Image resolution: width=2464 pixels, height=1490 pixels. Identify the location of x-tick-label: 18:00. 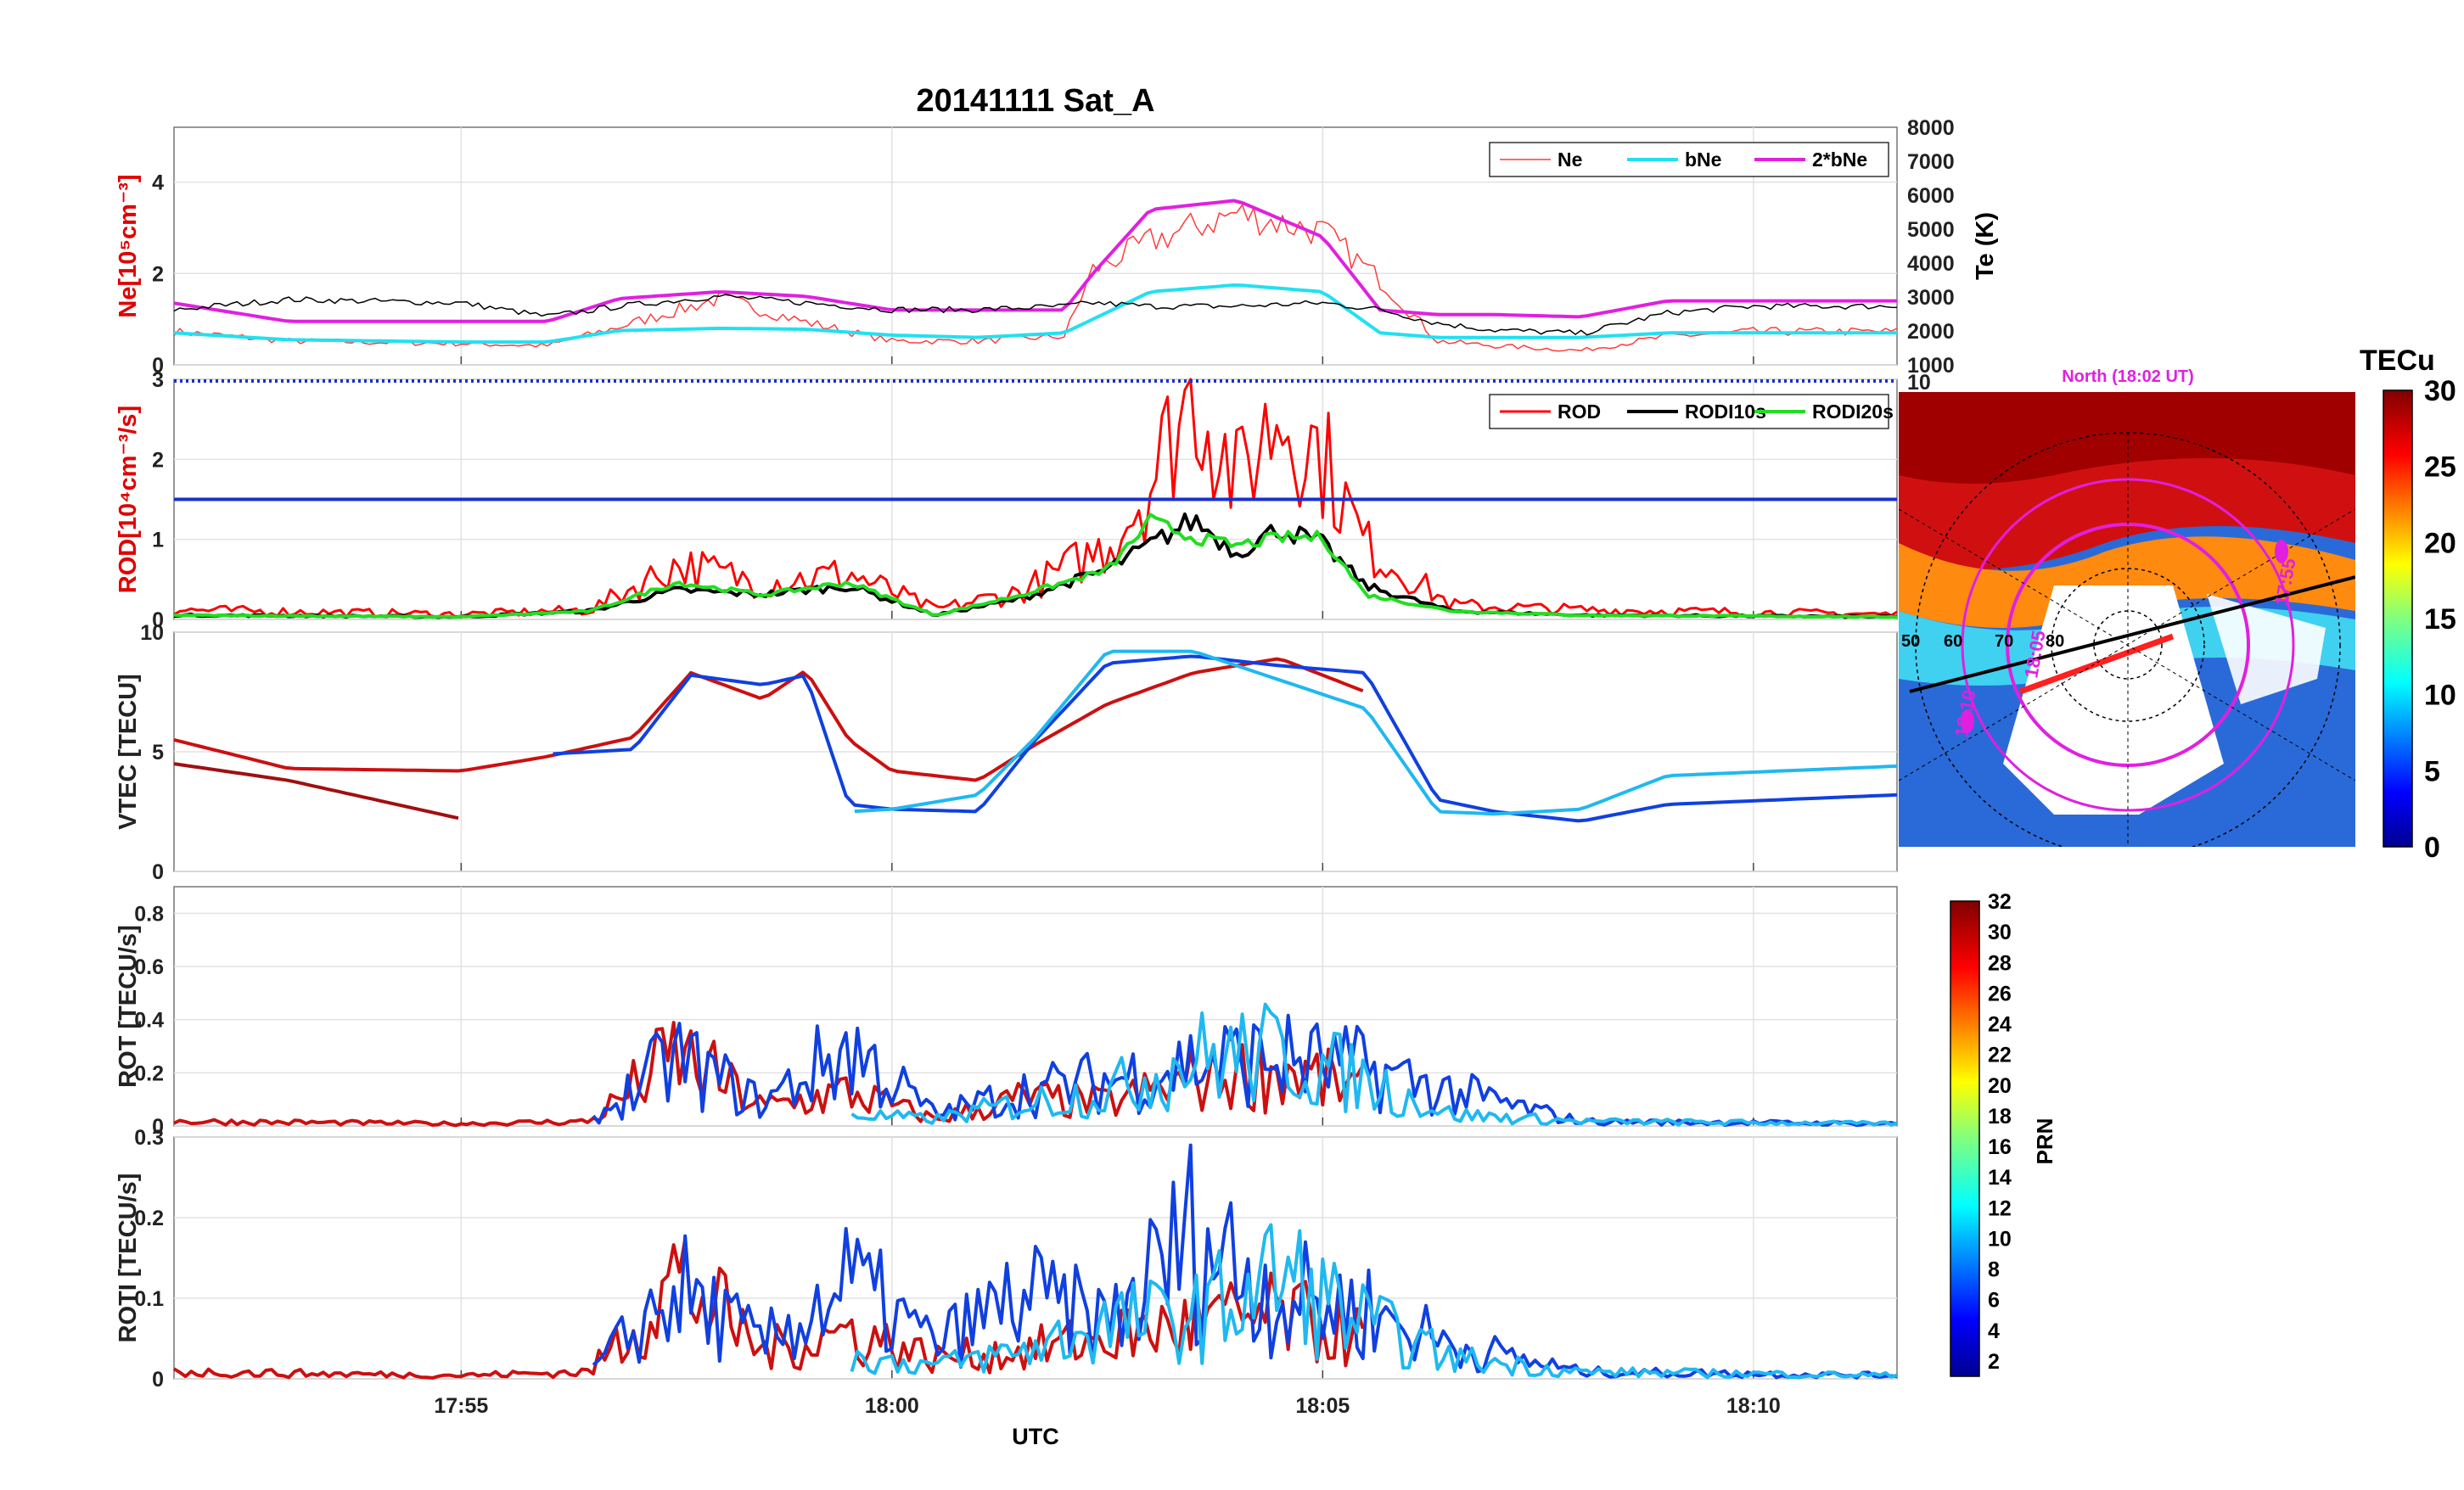
(892, 1406).